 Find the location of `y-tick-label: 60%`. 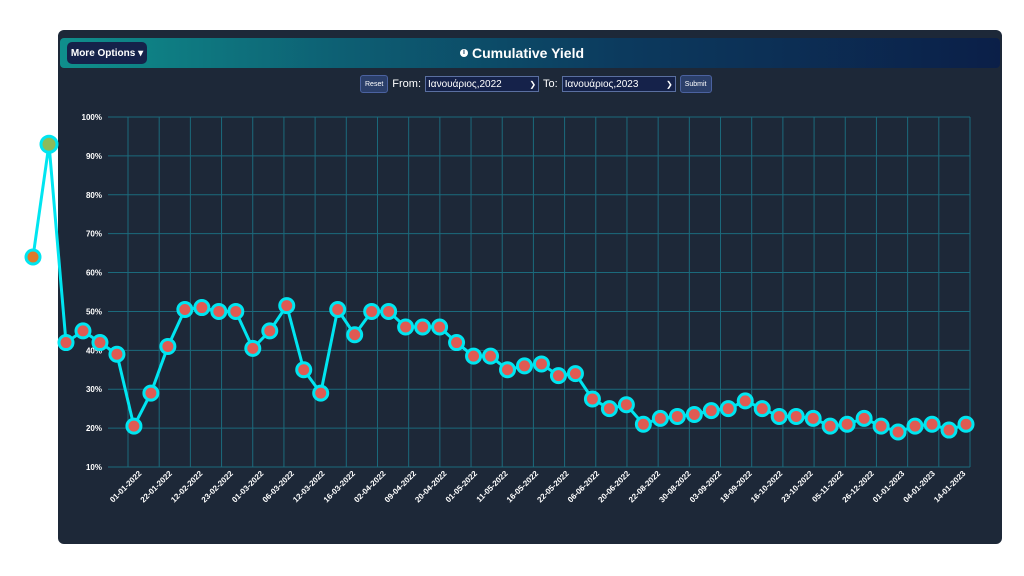

y-tick-label: 60% is located at coordinates (94, 273).